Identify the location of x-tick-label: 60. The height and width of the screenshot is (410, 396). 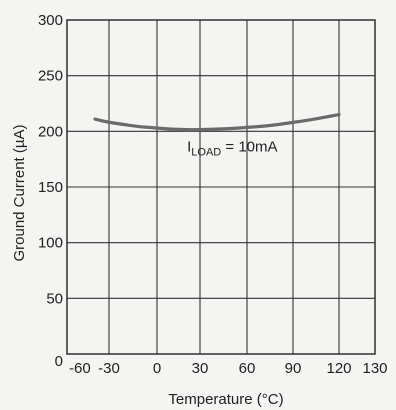
(247, 368).